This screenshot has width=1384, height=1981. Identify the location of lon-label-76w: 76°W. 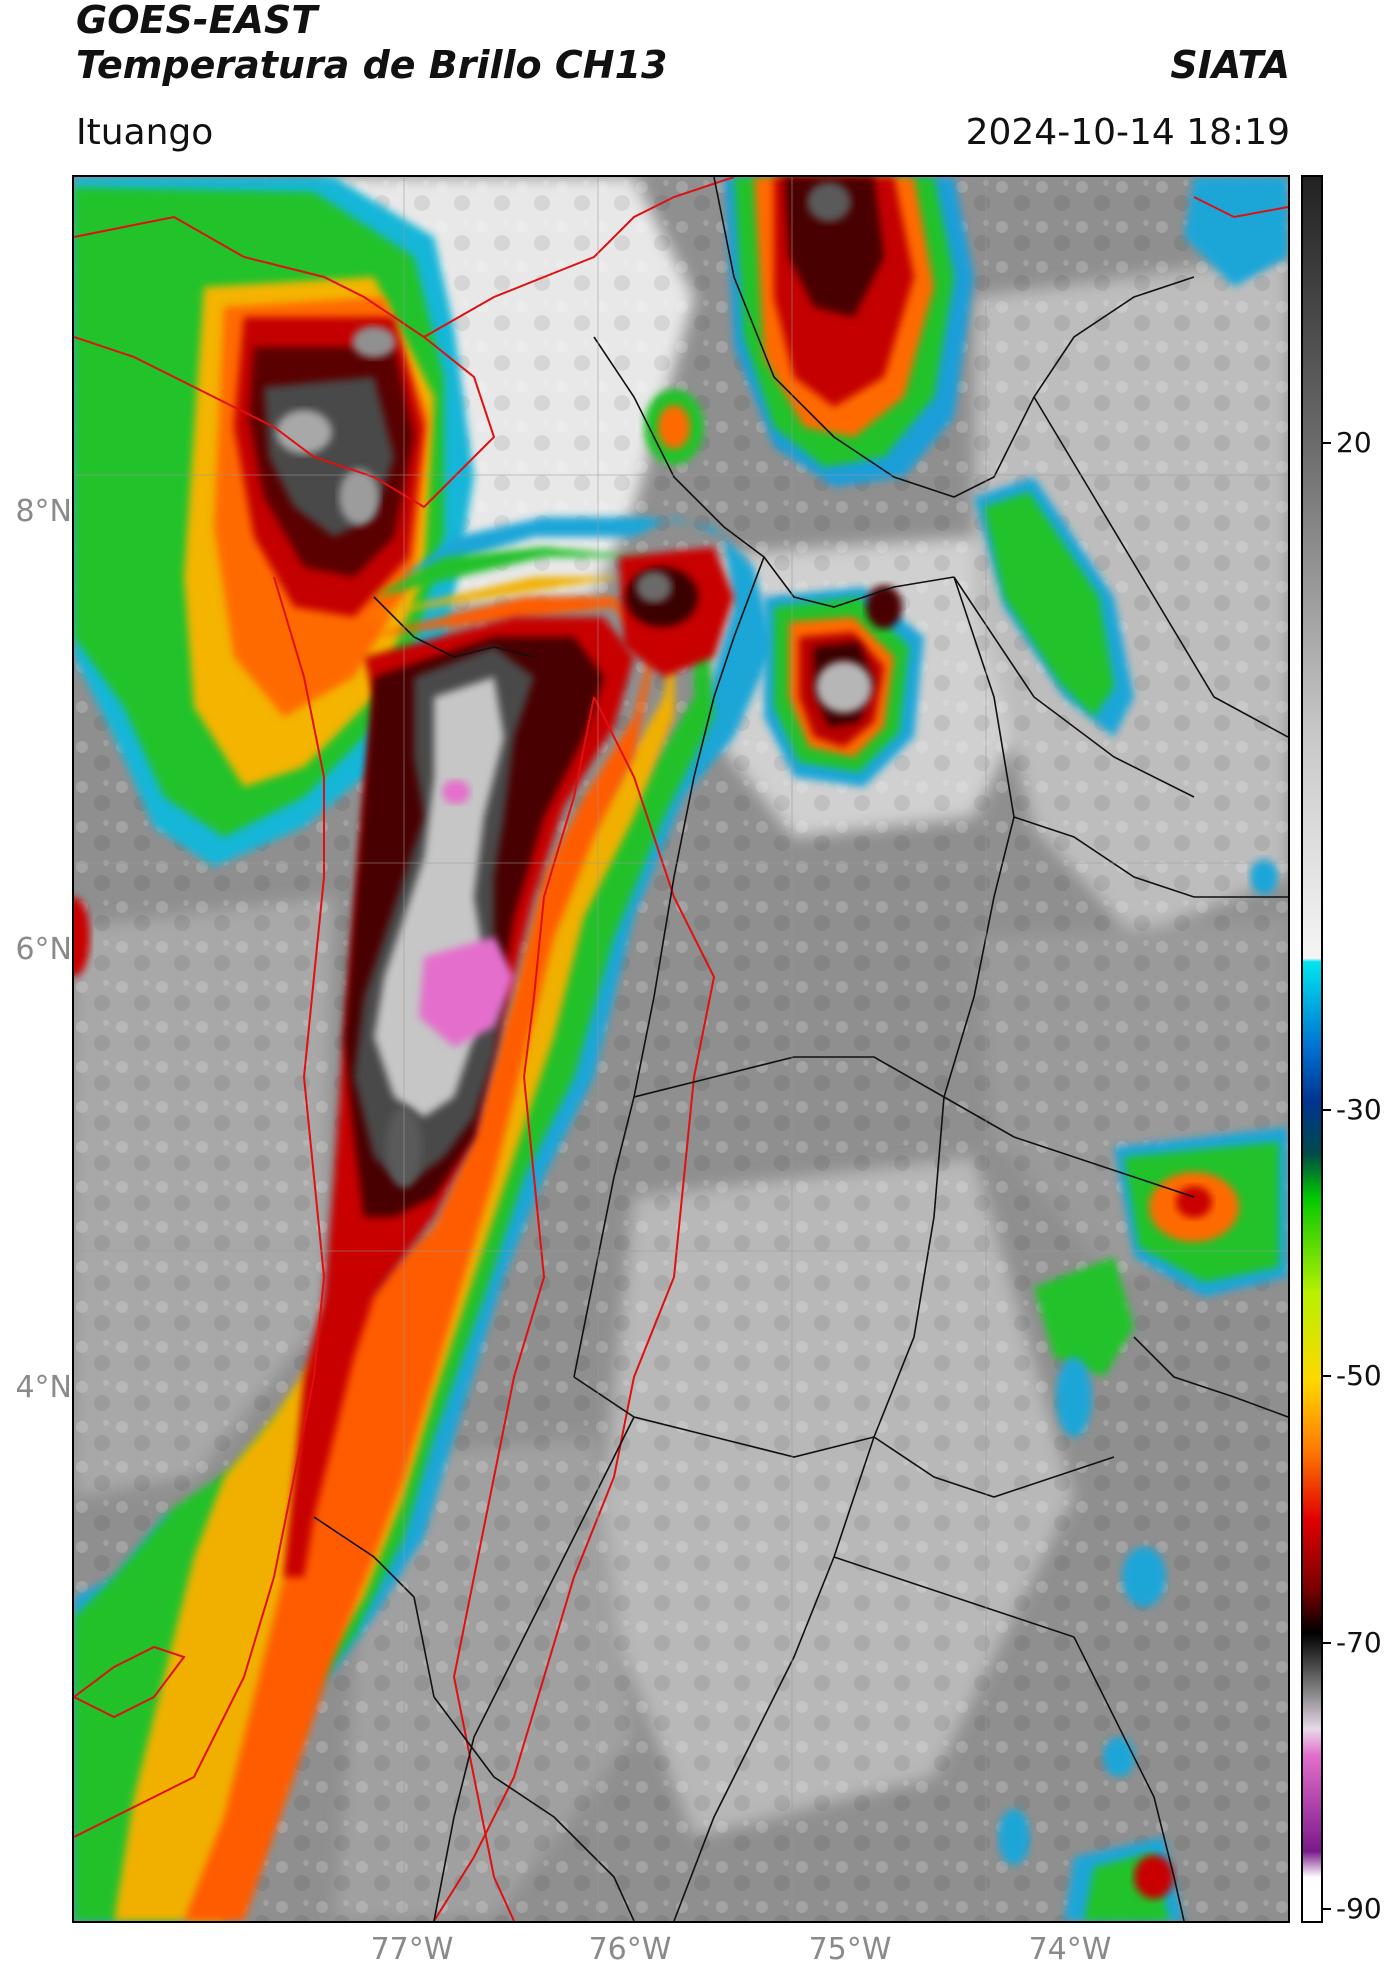
(630, 1949).